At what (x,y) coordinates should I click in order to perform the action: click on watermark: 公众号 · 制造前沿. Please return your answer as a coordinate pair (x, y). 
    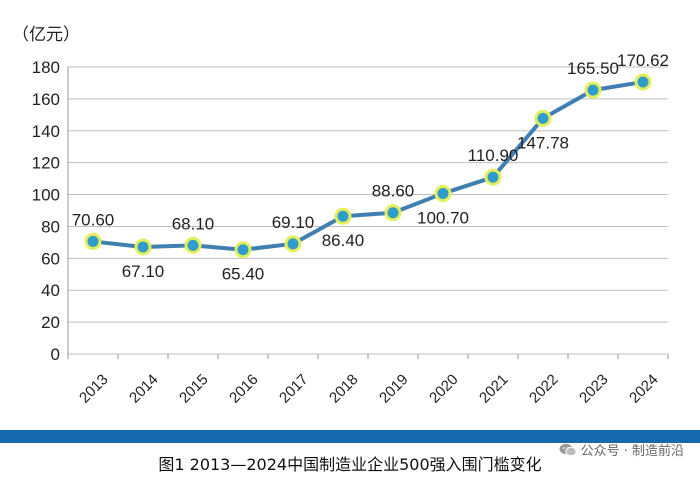
    Looking at the image, I should click on (621, 449).